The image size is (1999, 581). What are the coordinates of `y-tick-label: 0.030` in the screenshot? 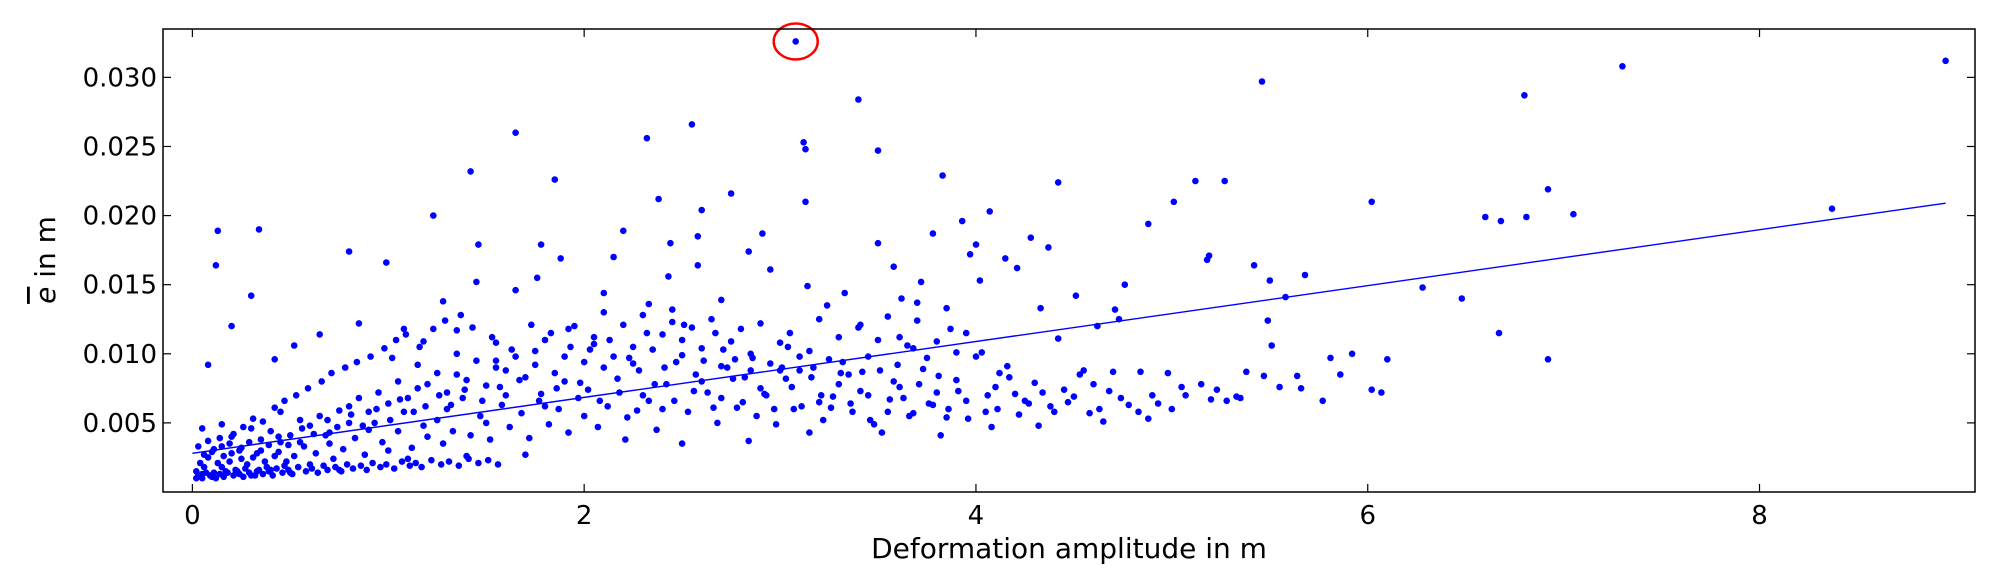 It's located at (120, 78).